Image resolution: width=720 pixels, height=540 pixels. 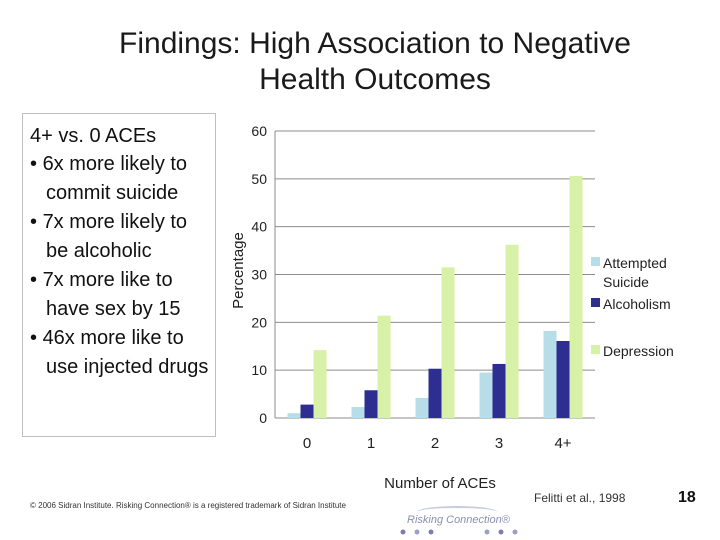 I want to click on y-tick-label: 30, so click(x=259, y=275).